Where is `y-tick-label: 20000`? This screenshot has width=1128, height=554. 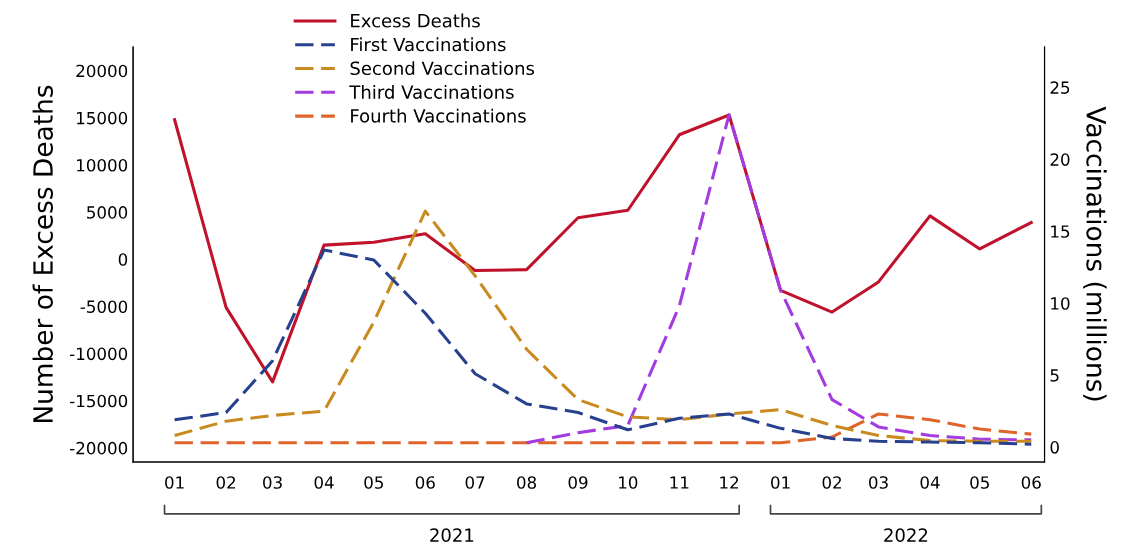
y-tick-label: 20000 is located at coordinates (102, 71).